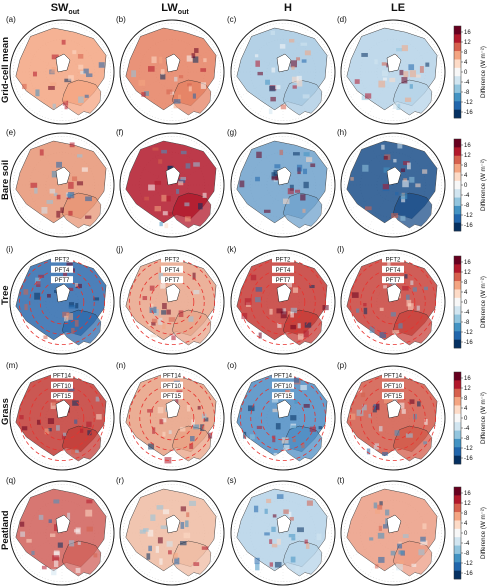 Image resolution: width=500 pixels, height=588 pixels. What do you see at coordinates (467, 323) in the screenshot?
I see `colorbar-tick-label: -8` at bounding box center [467, 323].